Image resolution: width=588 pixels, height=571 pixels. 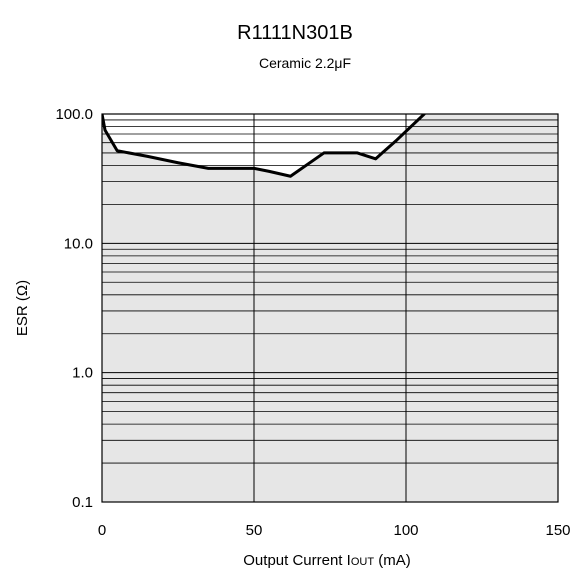 I want to click on x-axis-label-suffix: (mA), so click(x=392, y=560).